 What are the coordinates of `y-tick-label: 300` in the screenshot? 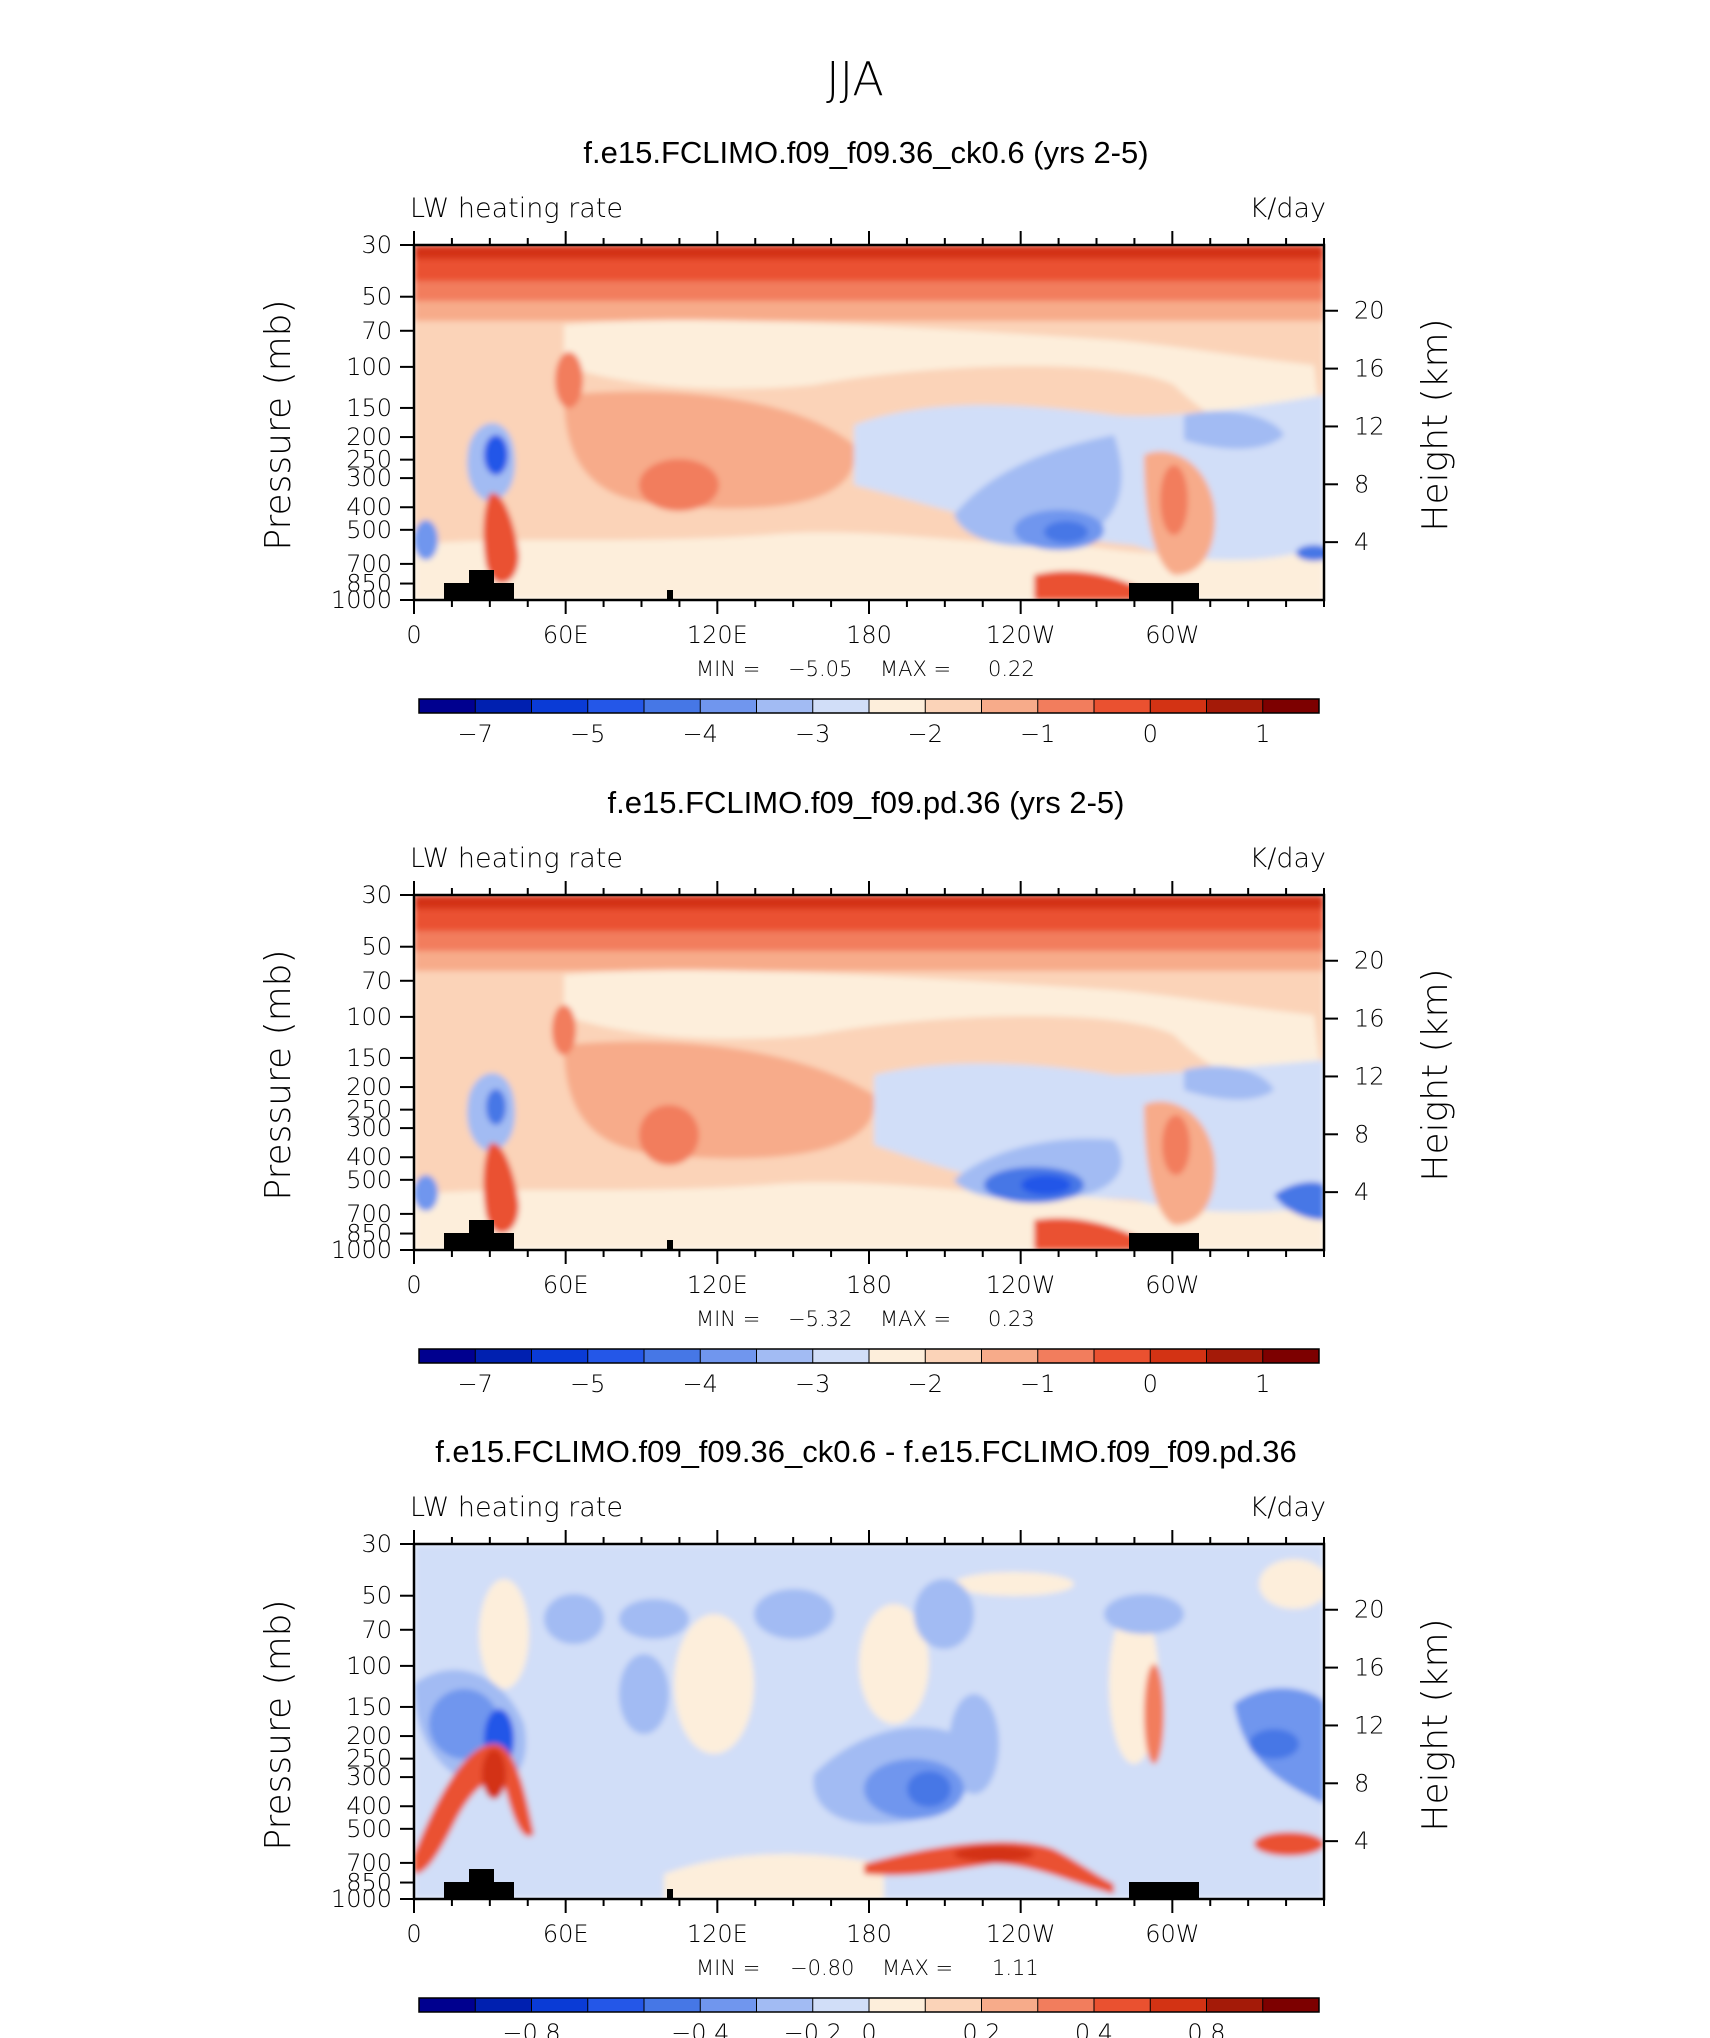 It's located at (369, 1777).